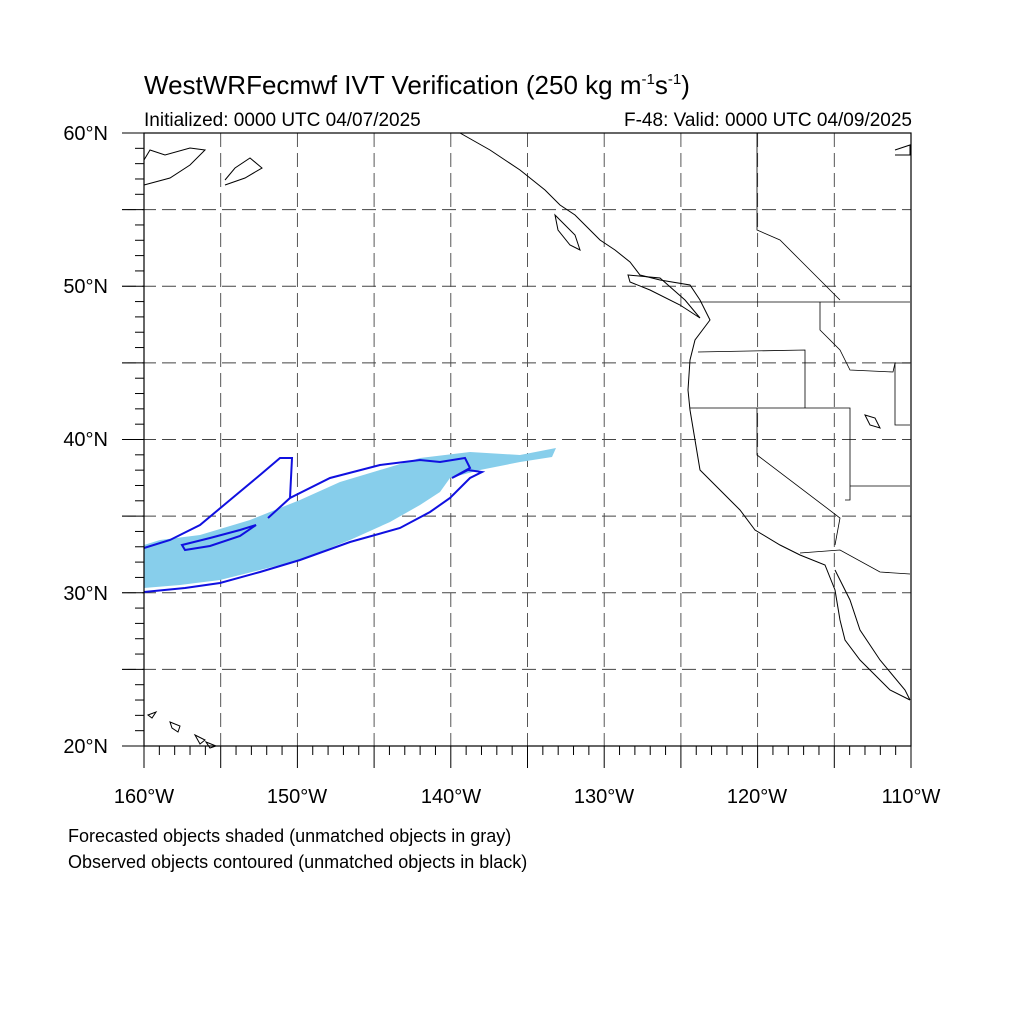  Describe the element at coordinates (757, 797) in the screenshot. I see `lon-label-120w: 120°W` at that location.